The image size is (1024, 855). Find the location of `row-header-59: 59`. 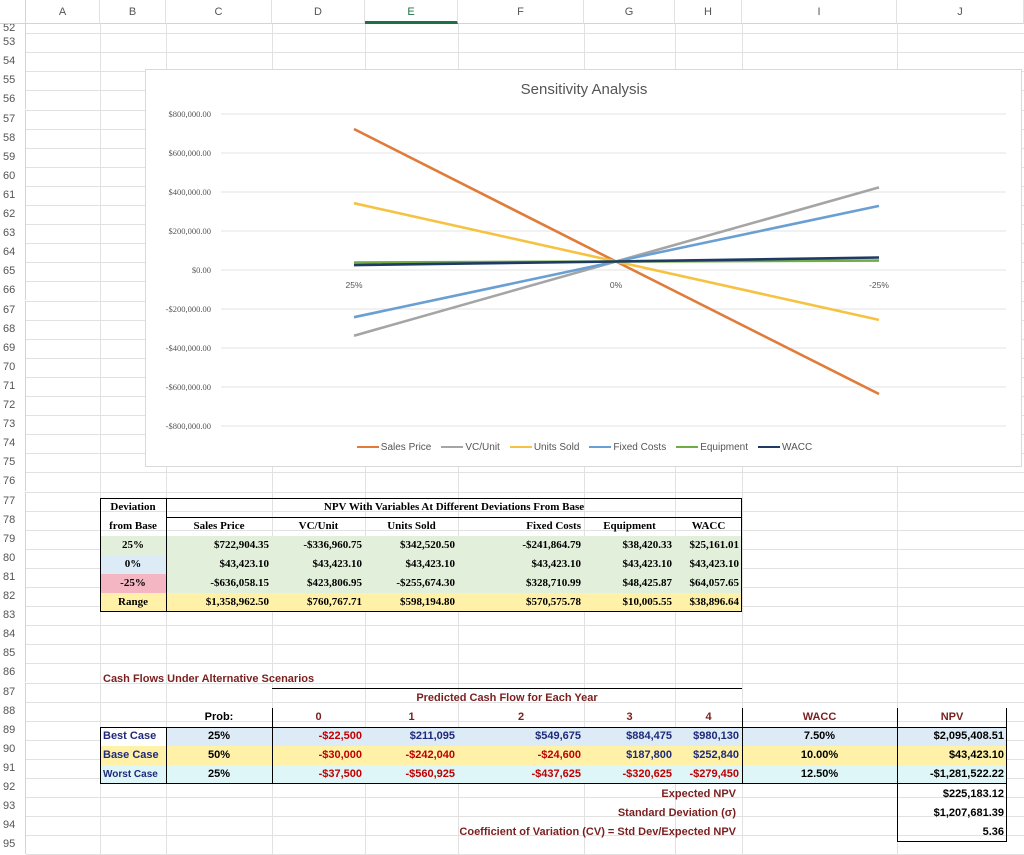

row-header-59: 59 is located at coordinates (13, 157).